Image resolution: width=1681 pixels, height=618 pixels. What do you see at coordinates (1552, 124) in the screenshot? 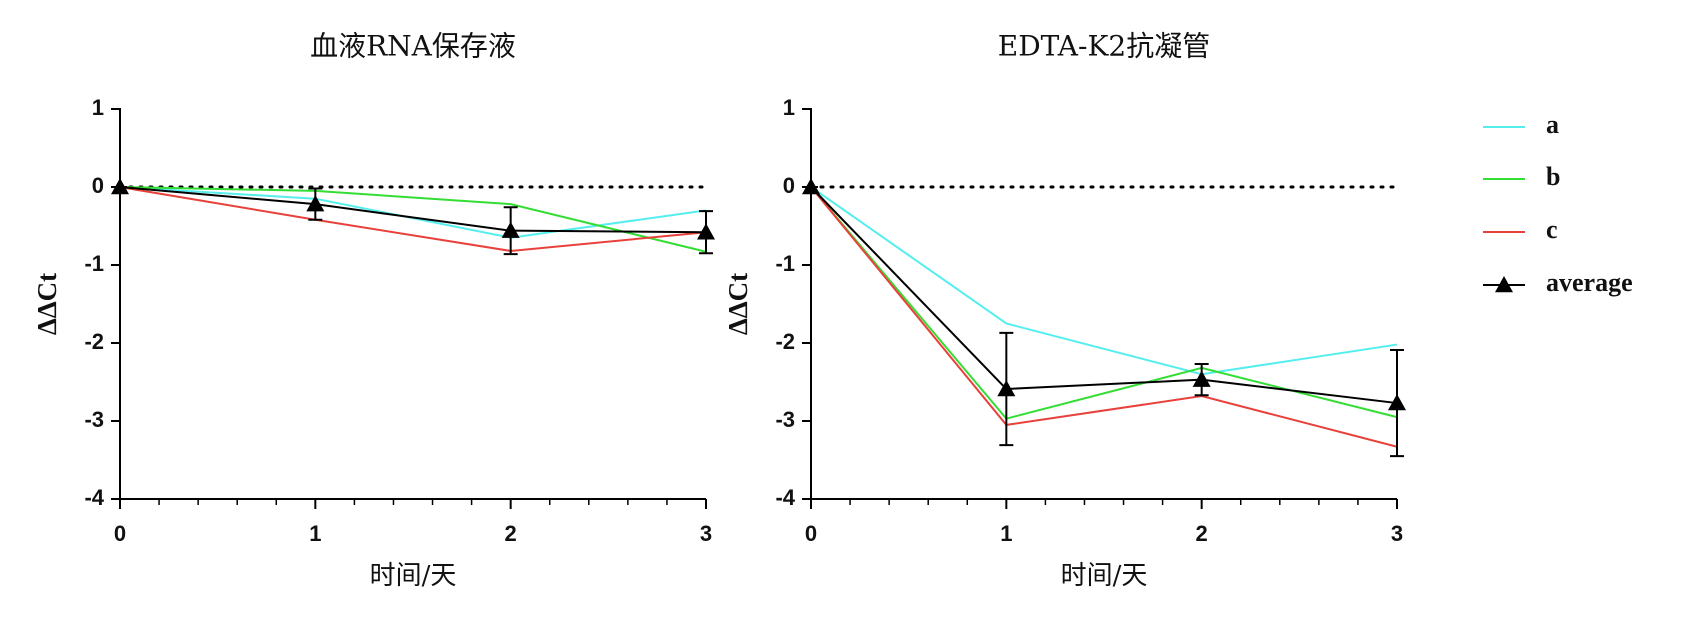
I see `legend-label: a` at bounding box center [1552, 124].